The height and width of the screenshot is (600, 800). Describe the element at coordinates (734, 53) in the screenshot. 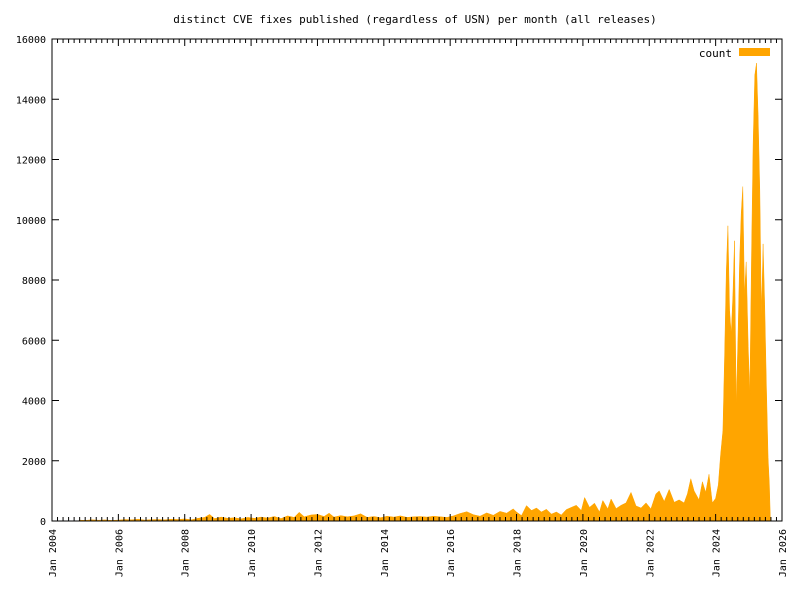

I see `legend: count` at that location.